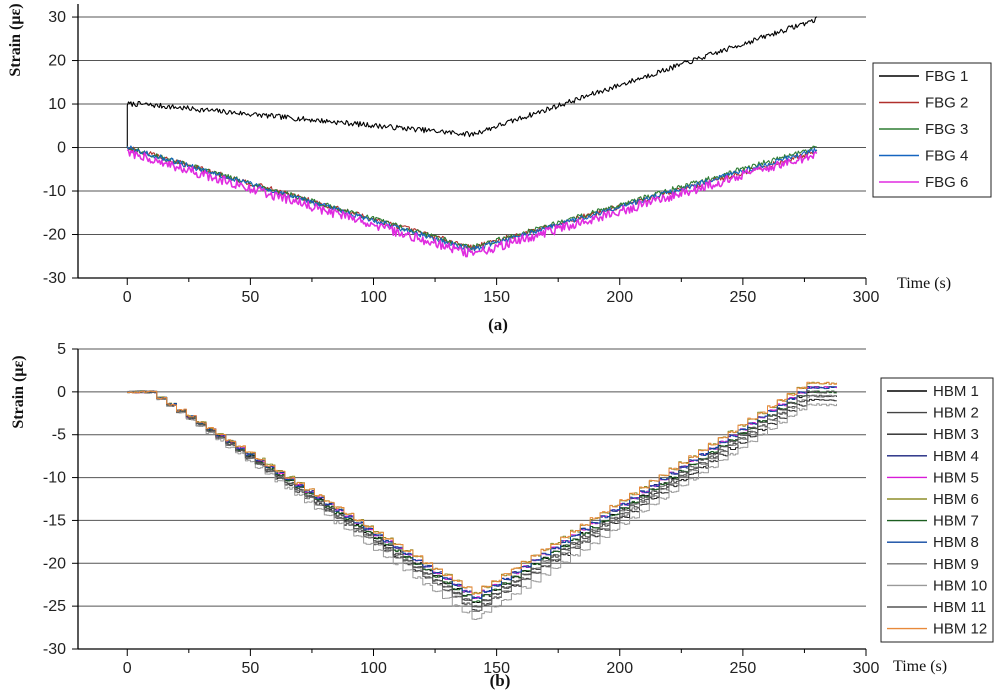 The width and height of the screenshot is (1000, 694). I want to click on panel-label: (b), so click(500, 680).